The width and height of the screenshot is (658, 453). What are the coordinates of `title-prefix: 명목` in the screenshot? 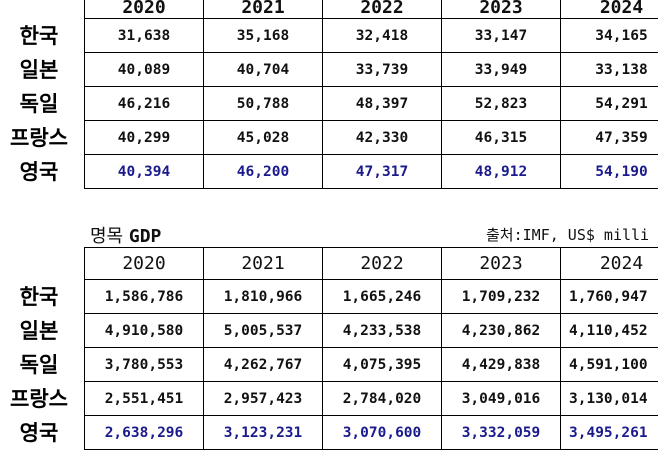 It's located at (107, 236).